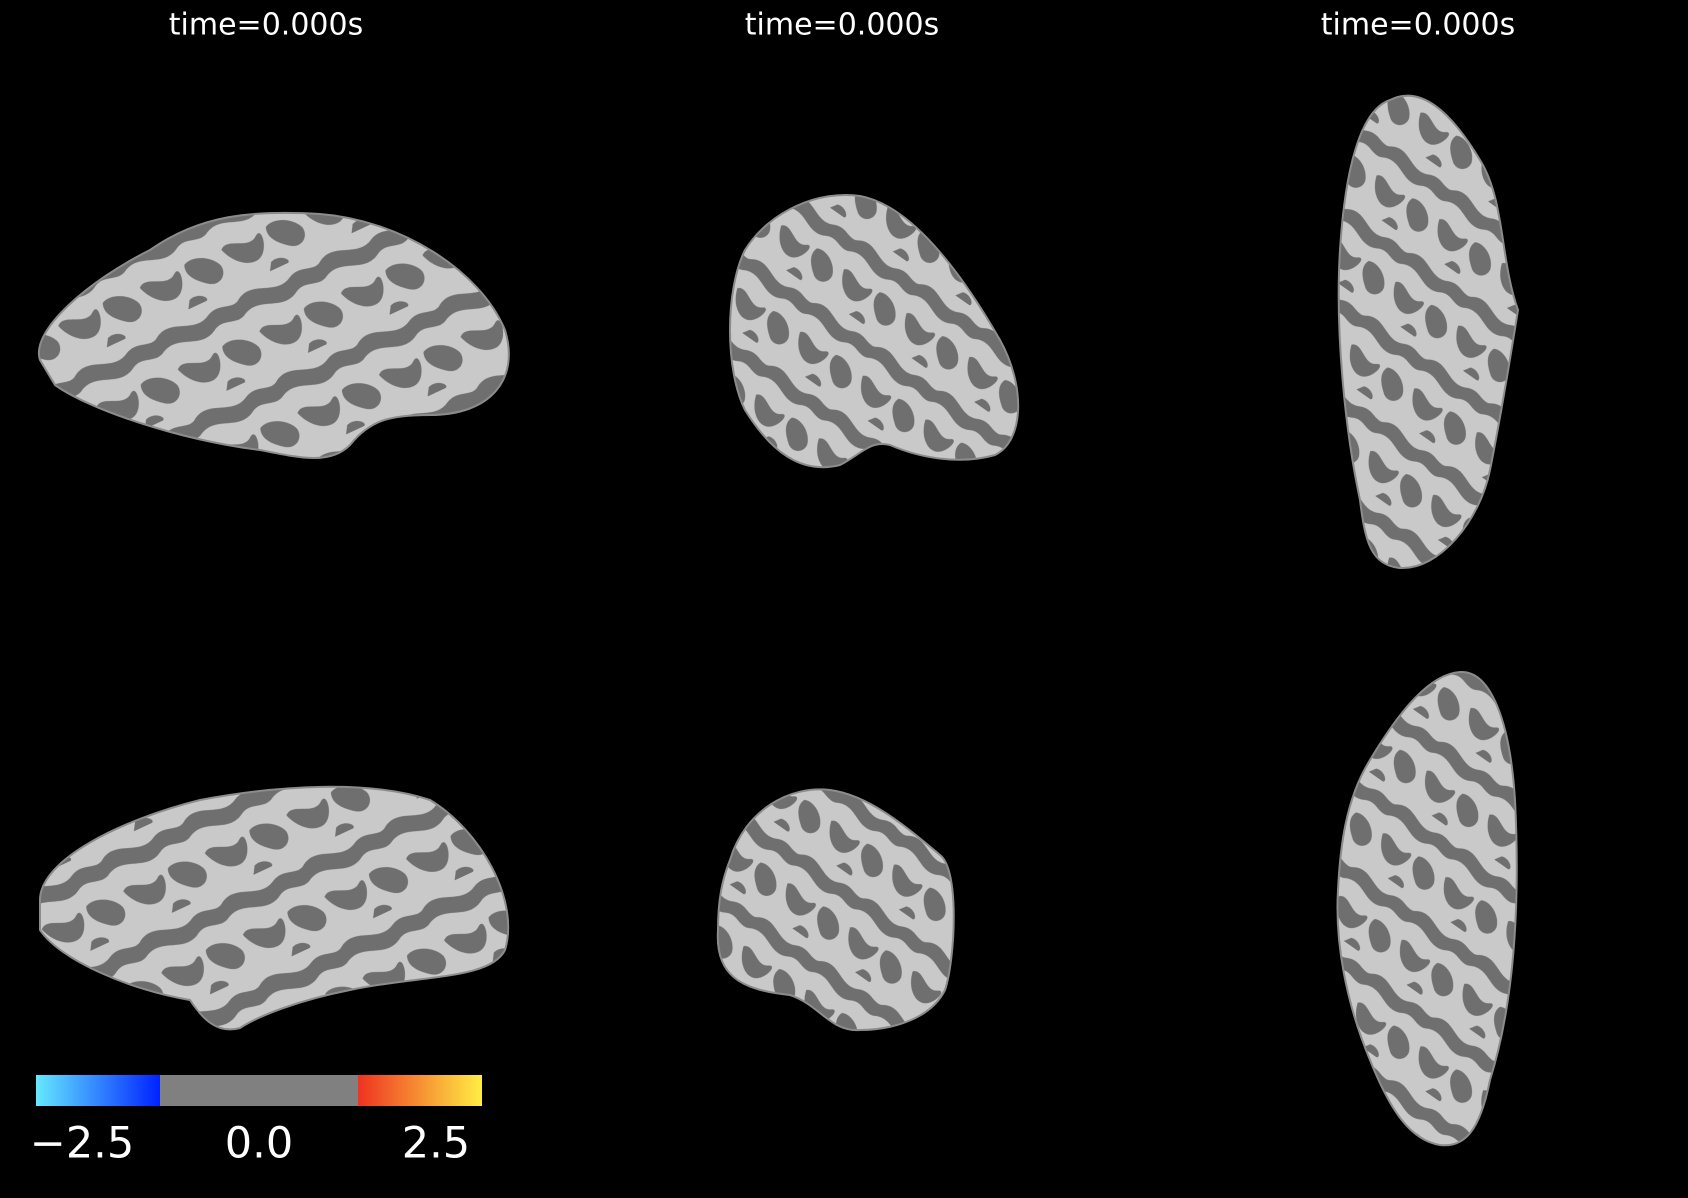  Describe the element at coordinates (835, 910) in the screenshot. I see `brain-posterior` at that location.